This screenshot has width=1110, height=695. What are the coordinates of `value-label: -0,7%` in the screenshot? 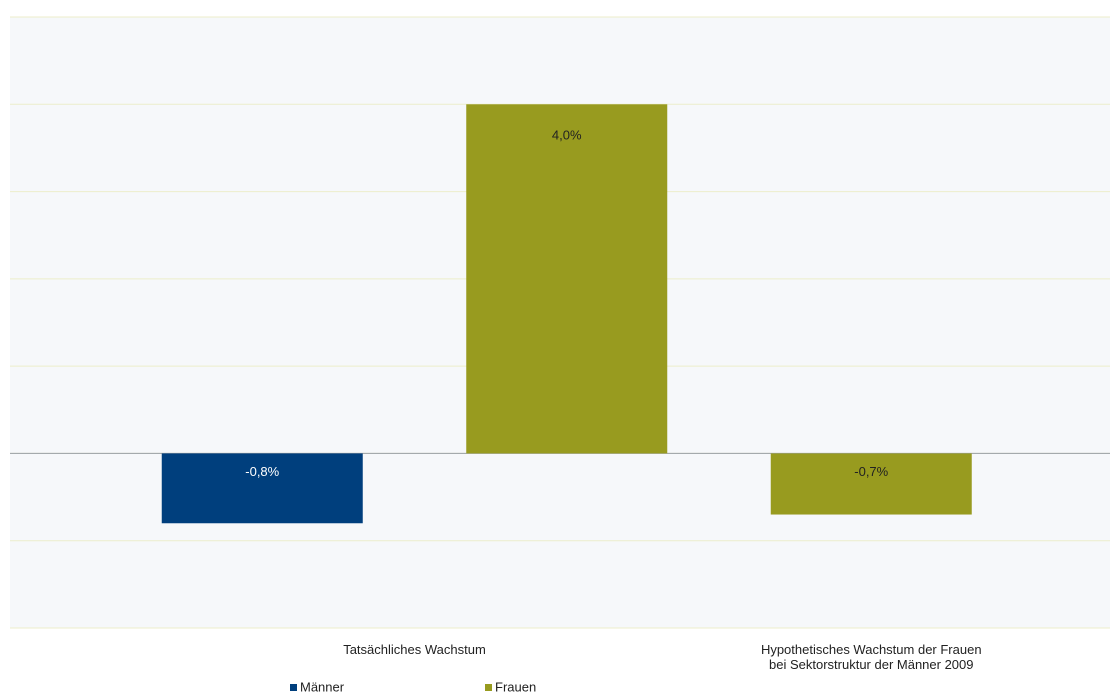 It's located at (871, 471).